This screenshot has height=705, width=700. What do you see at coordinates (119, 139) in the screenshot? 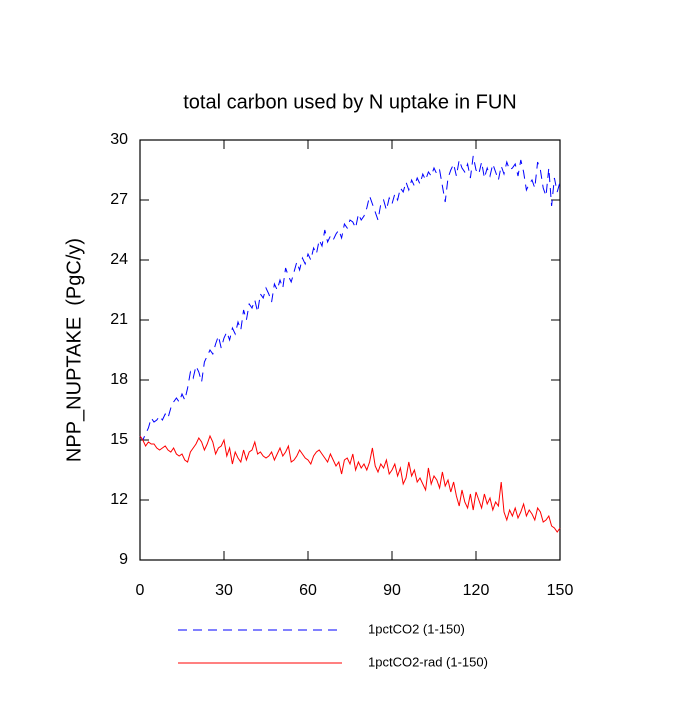
I see `y-tick-label: 30` at bounding box center [119, 139].